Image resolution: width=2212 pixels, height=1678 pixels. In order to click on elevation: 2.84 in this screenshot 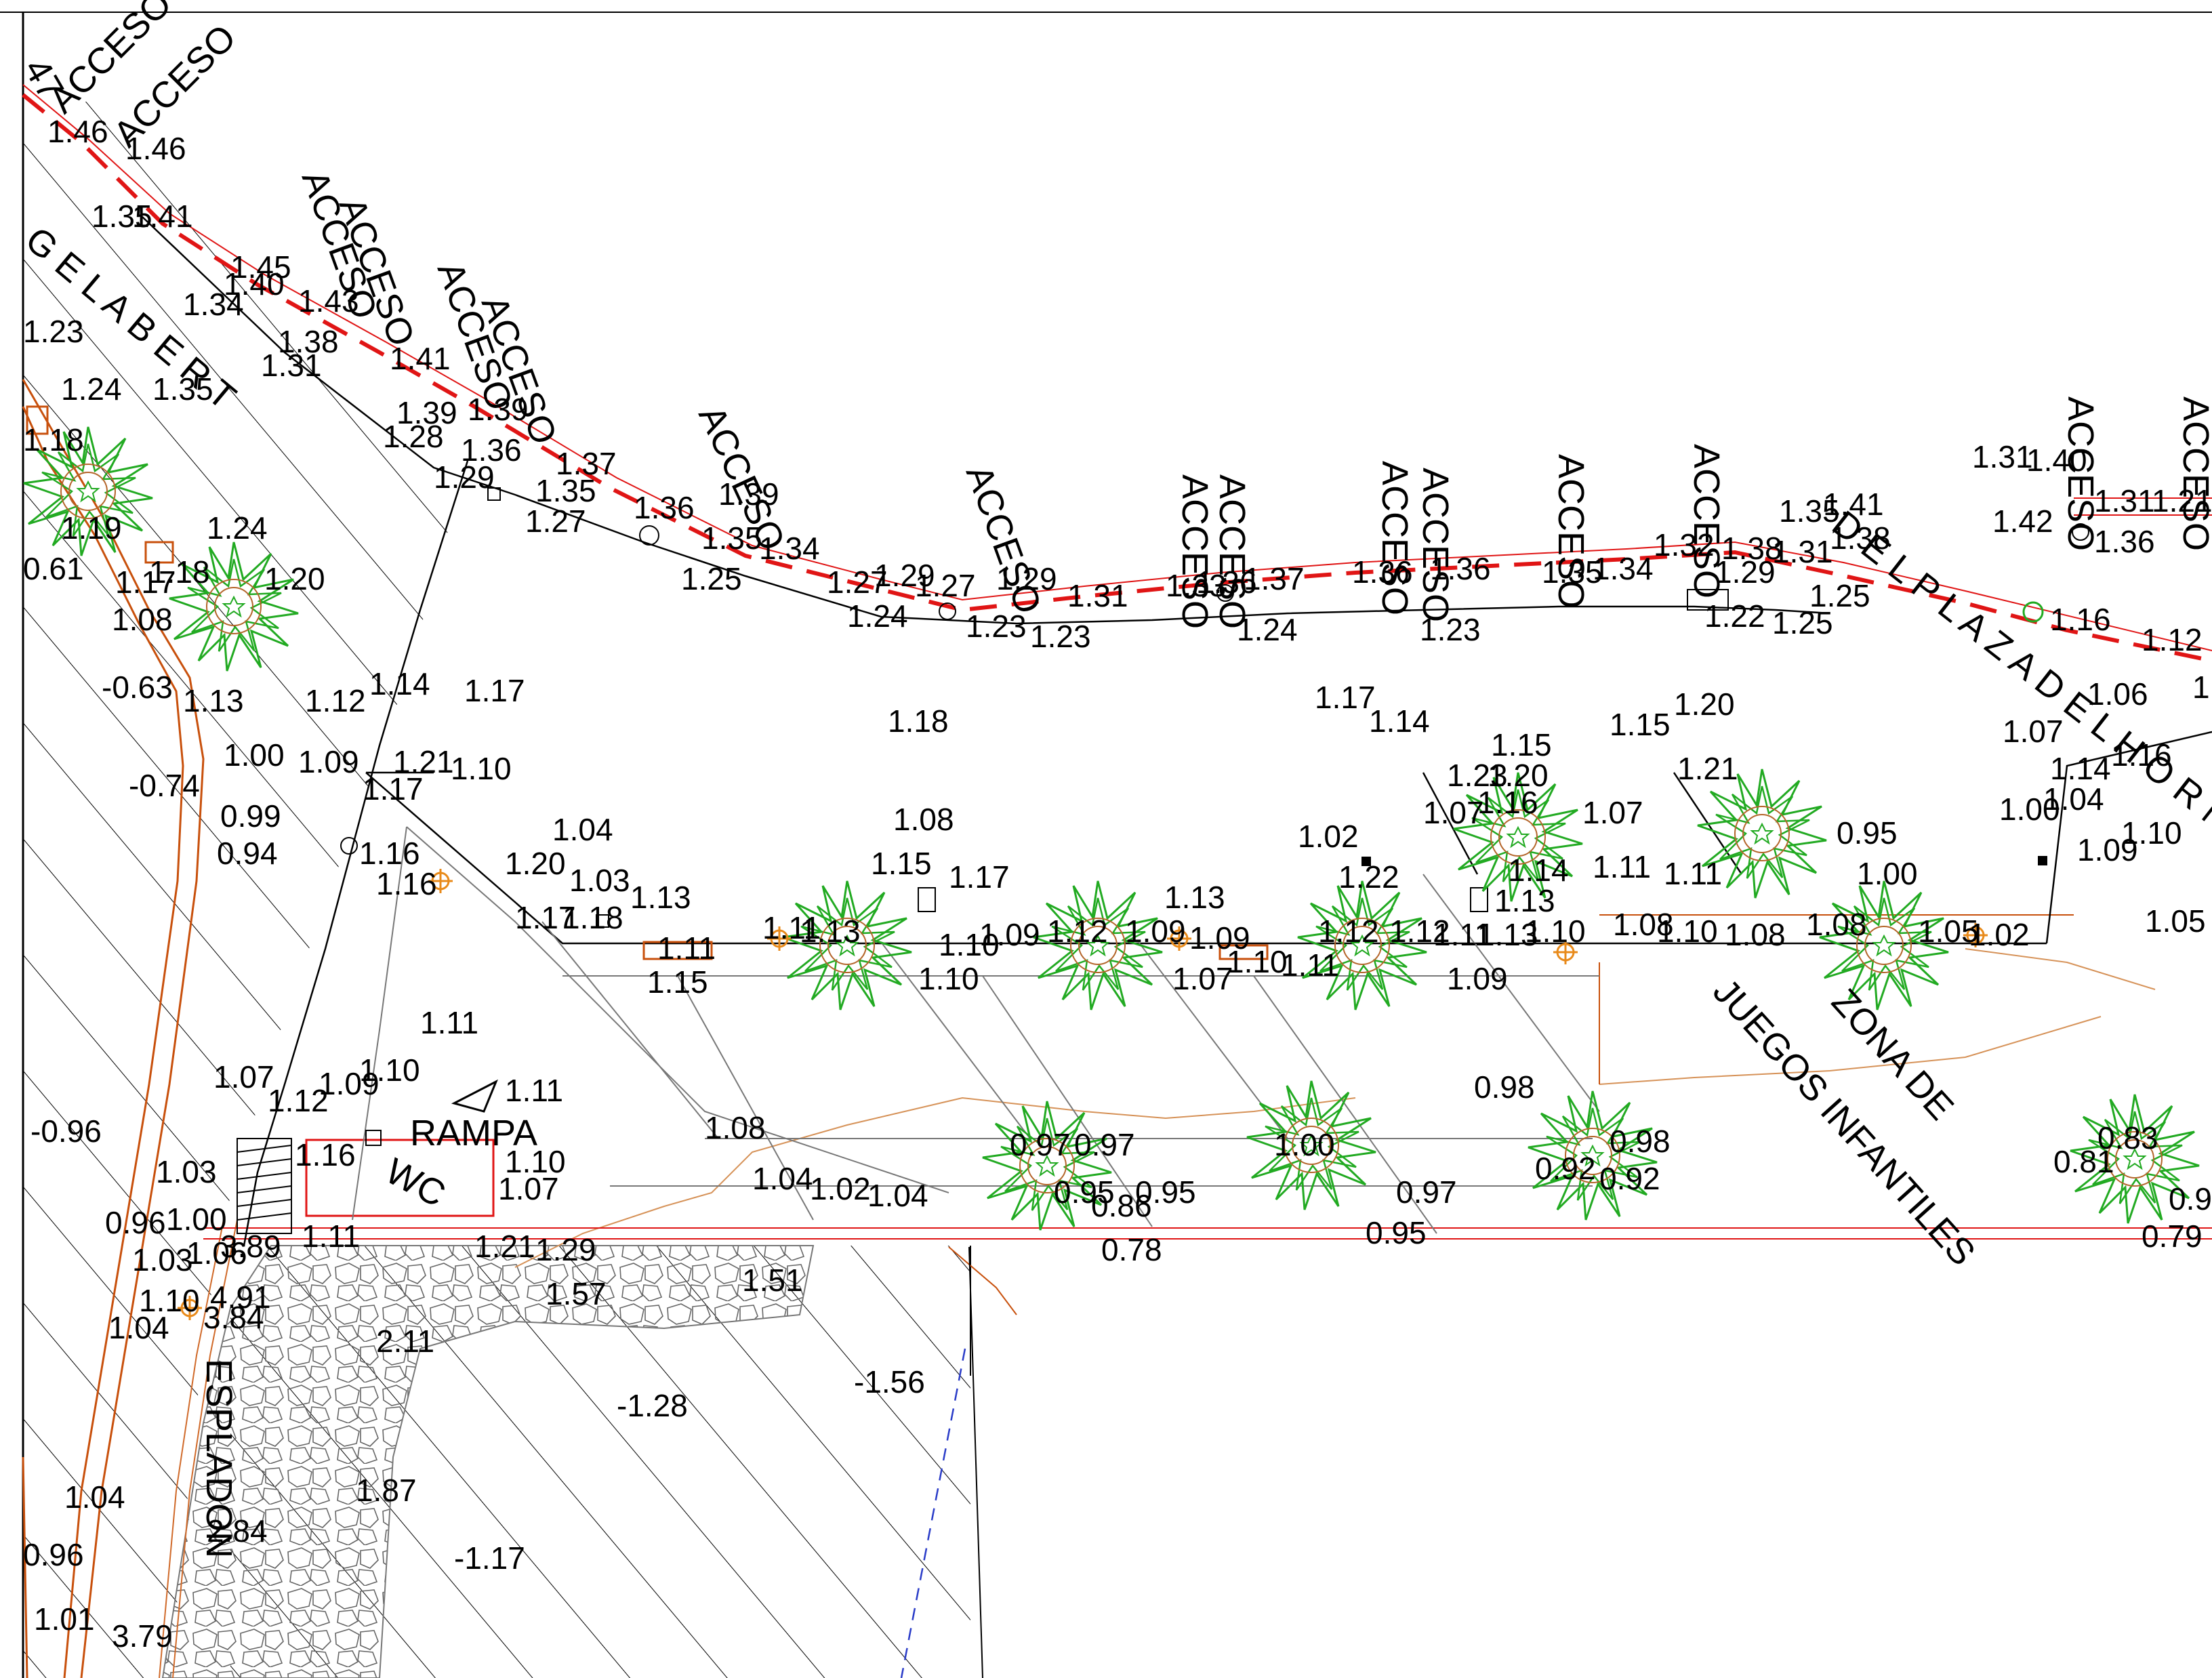, I will do `click(237, 1531)`.